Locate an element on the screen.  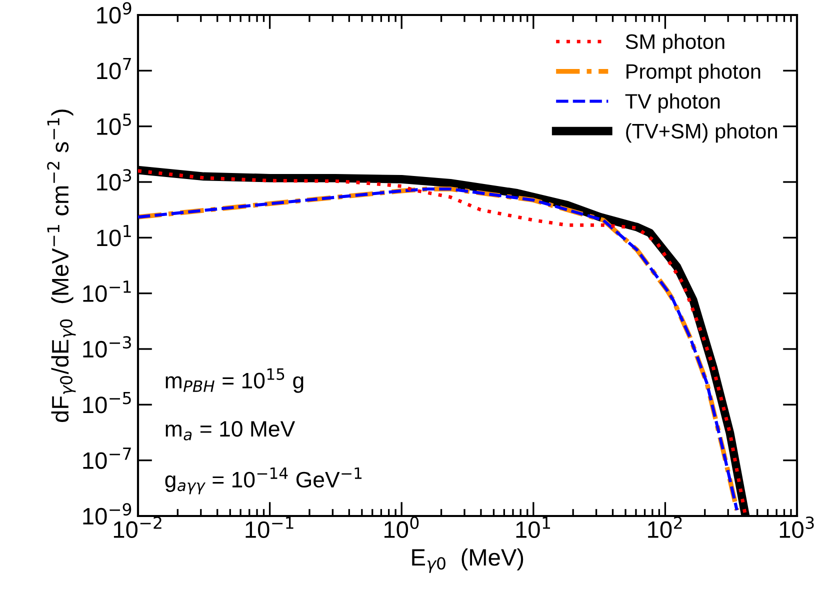
y-tick-label: 10$^{−7}$ is located at coordinates (107, 458).